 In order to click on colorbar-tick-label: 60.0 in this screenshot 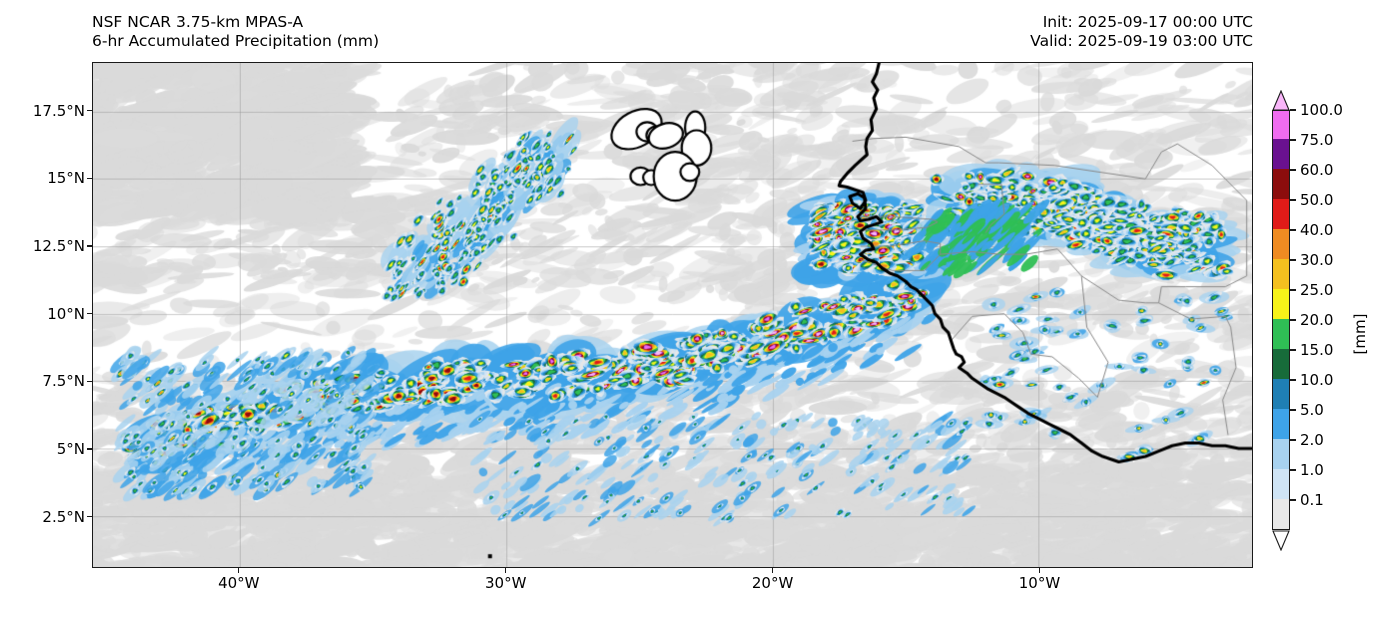, I will do `click(1317, 170)`.